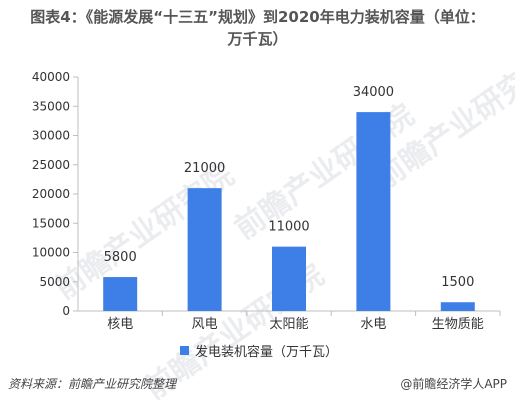 The height and width of the screenshot is (405, 515). I want to click on chart-title: 图表4：《能源发展“十三五”规划》到2020年电力装机容量（单位： 万千瓦）, so click(257, 28).